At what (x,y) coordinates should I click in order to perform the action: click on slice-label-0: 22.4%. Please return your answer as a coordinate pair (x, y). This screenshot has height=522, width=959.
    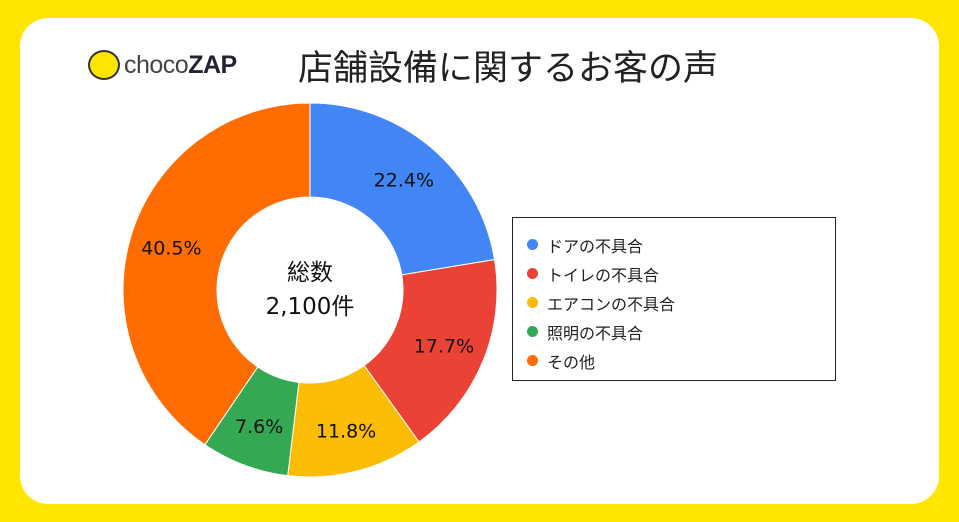
    Looking at the image, I should click on (404, 180).